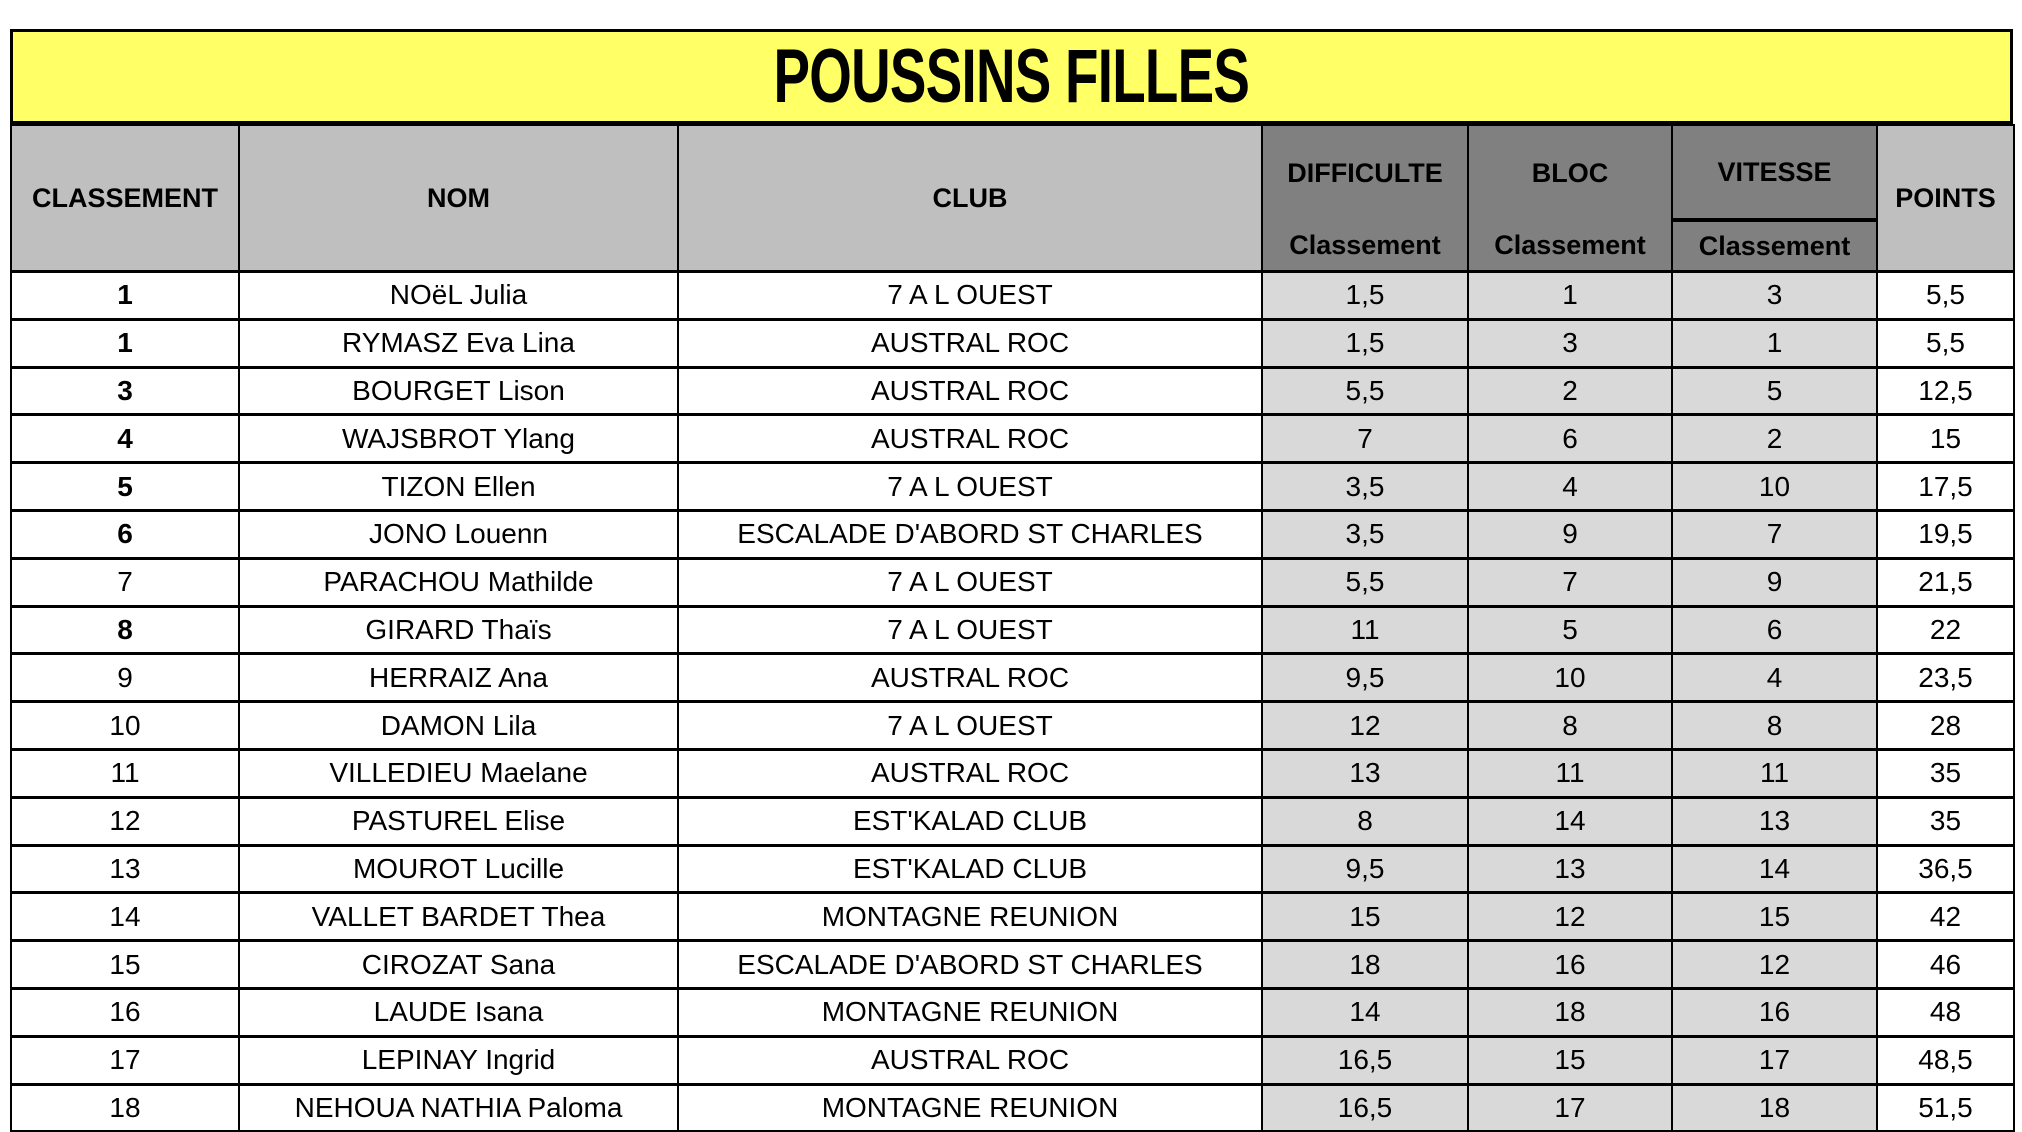  I want to click on table-row: 17 LEPINAY Ingrid AUSTRAL ROC 16,5 15 17 48,5, so click(1012, 1060).